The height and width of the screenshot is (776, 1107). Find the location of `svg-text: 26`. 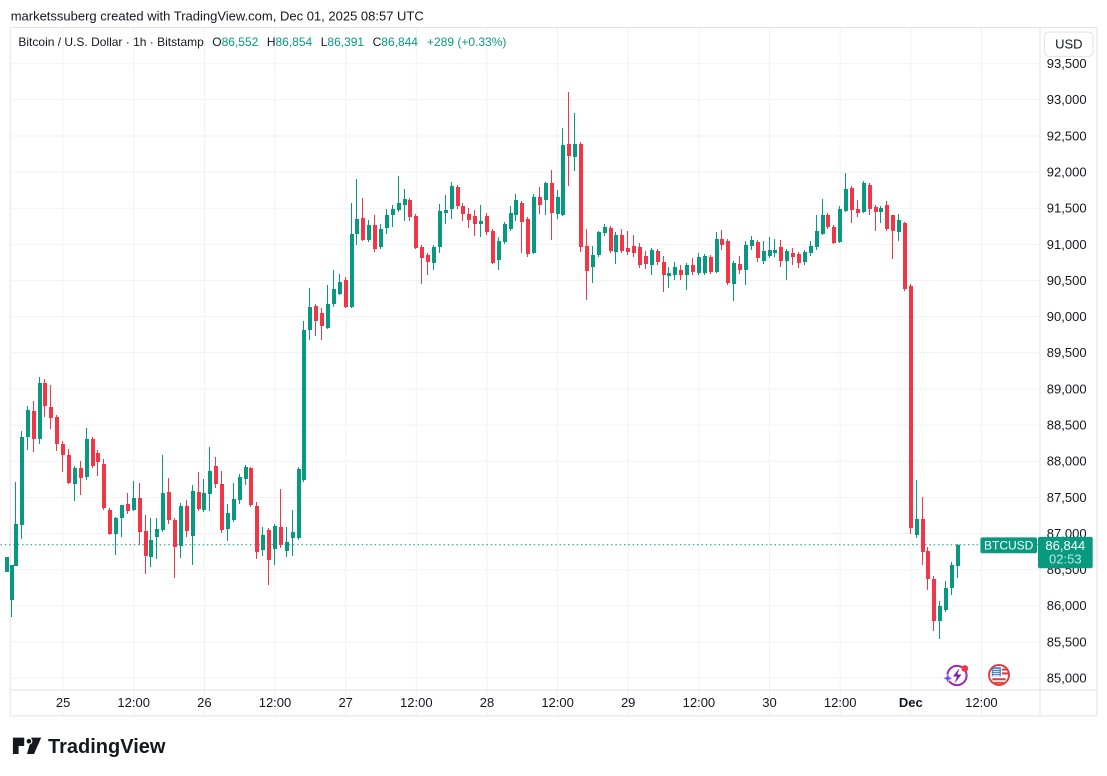

svg-text: 26 is located at coordinates (204, 702).